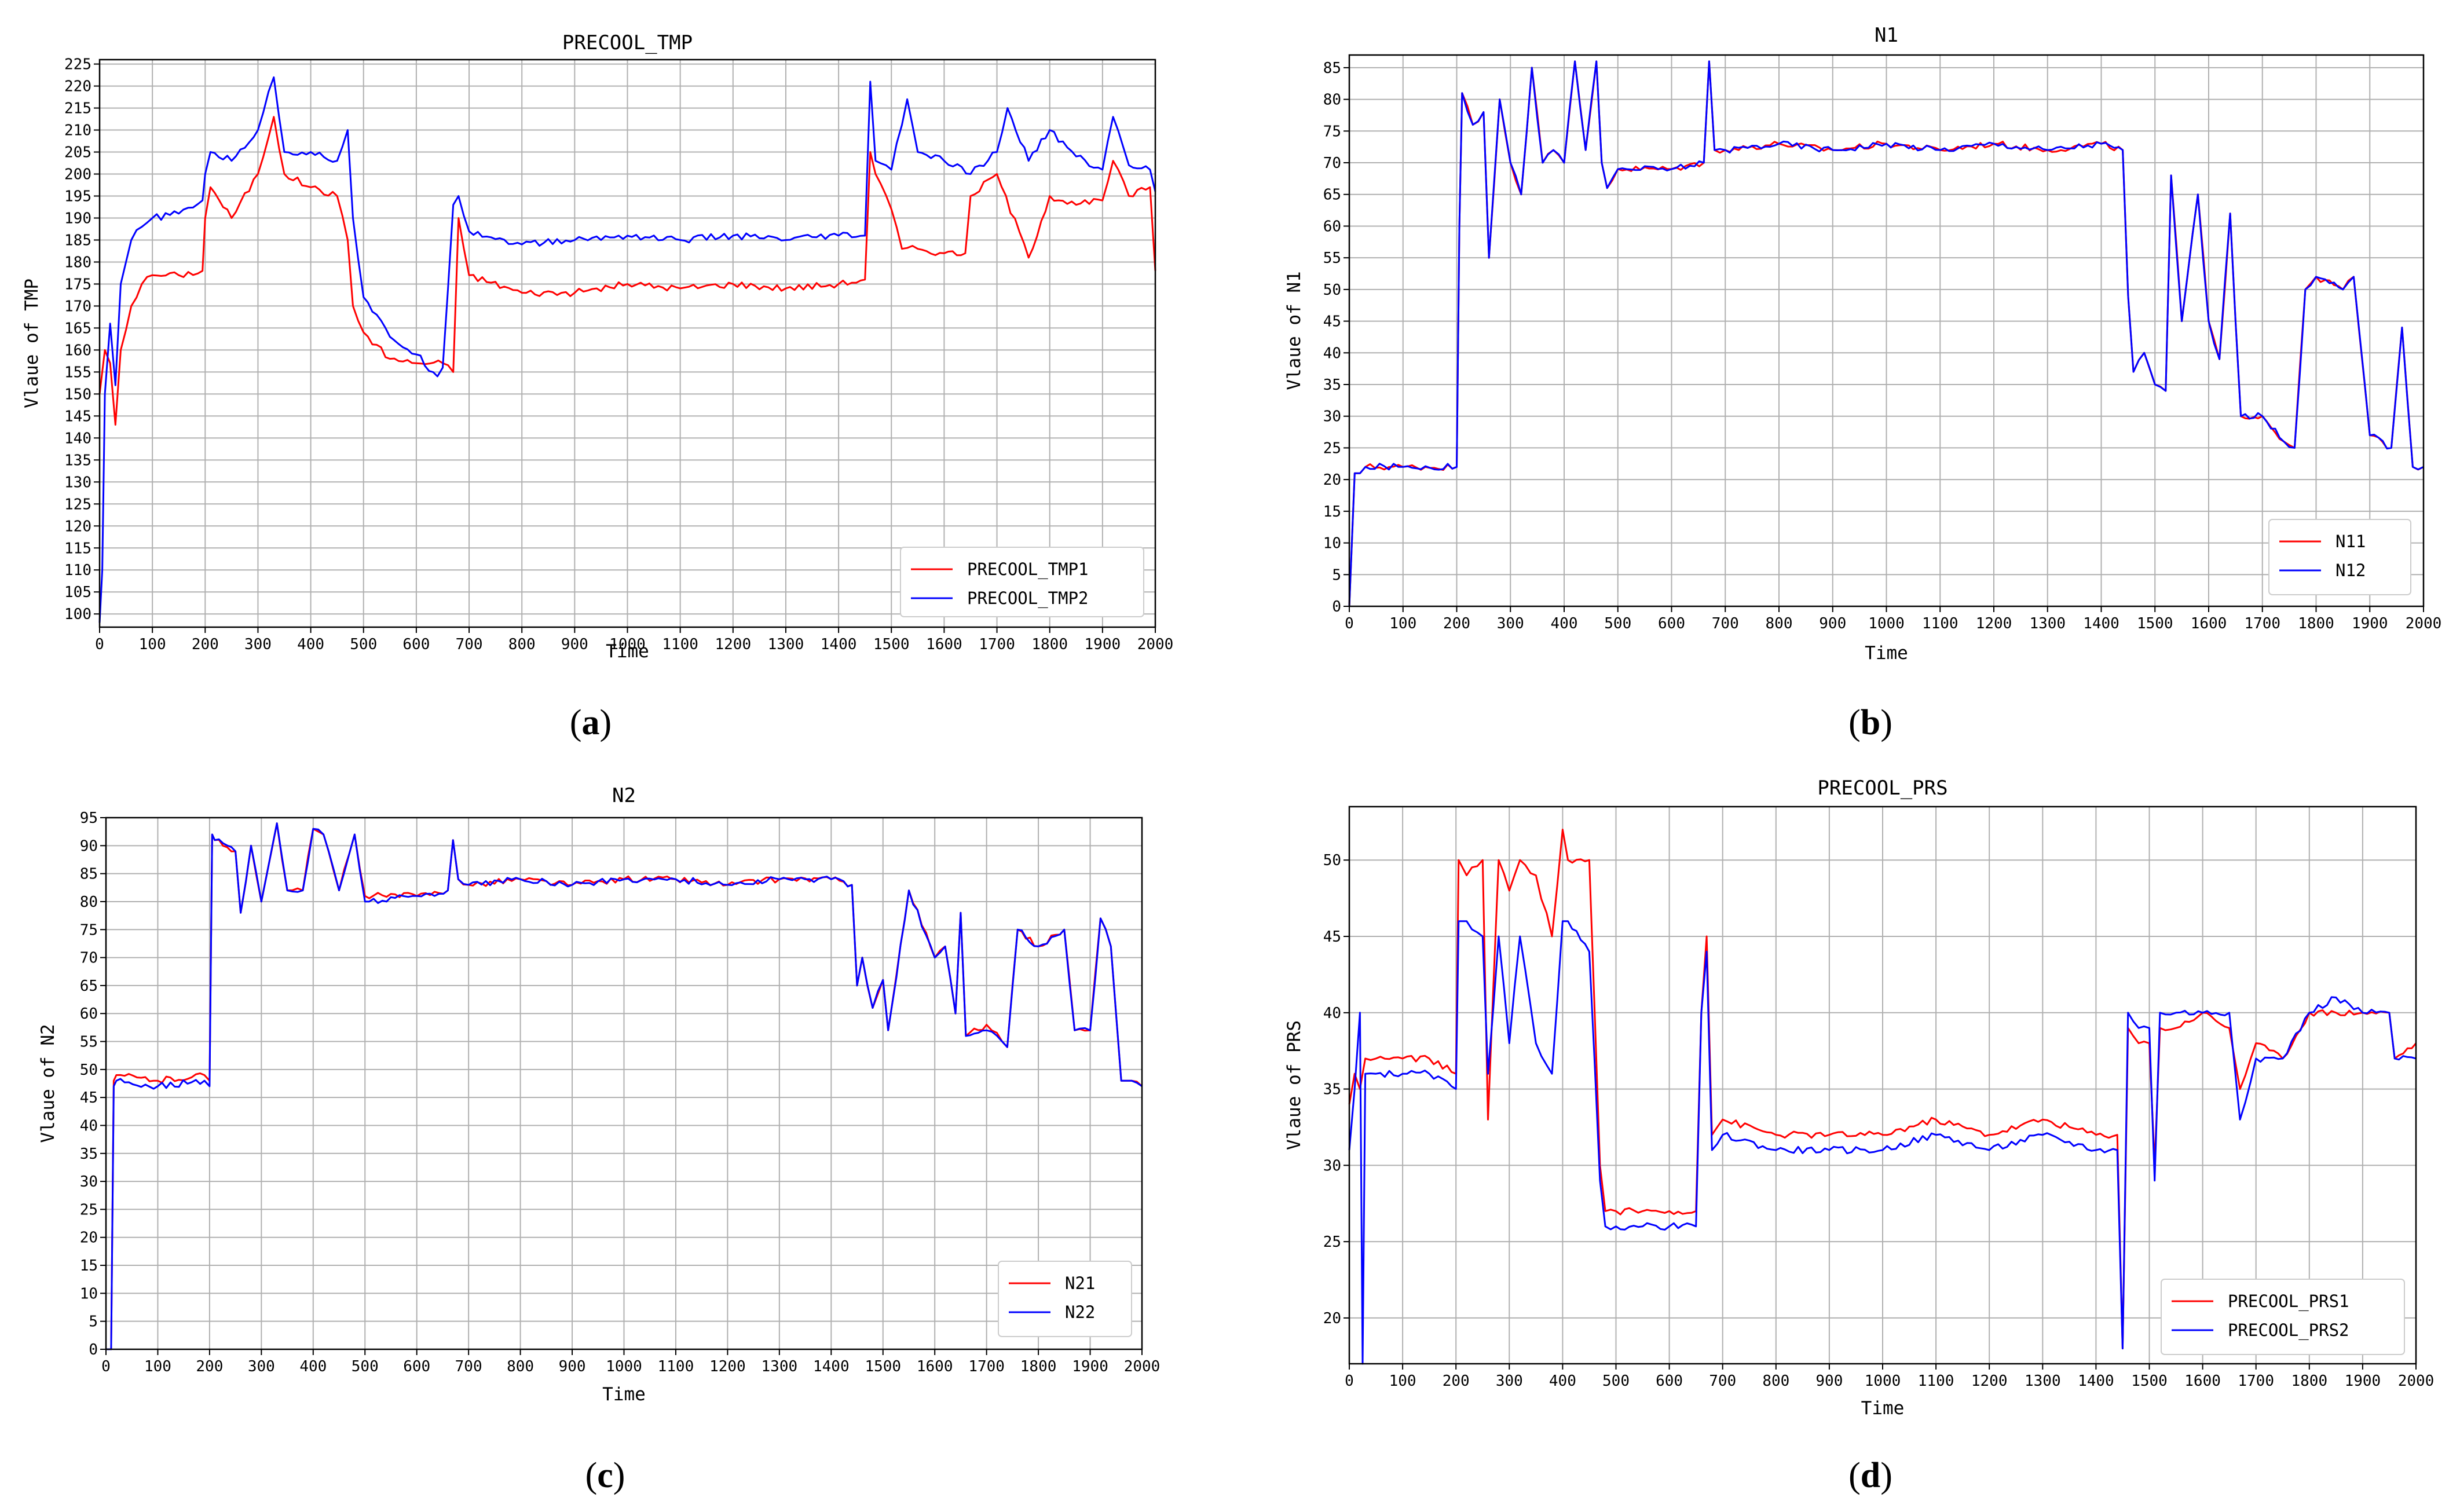 This screenshot has width=2460, height=1512. Describe the element at coordinates (77, 197) in the screenshot. I see `y-tick-label: 195` at that location.